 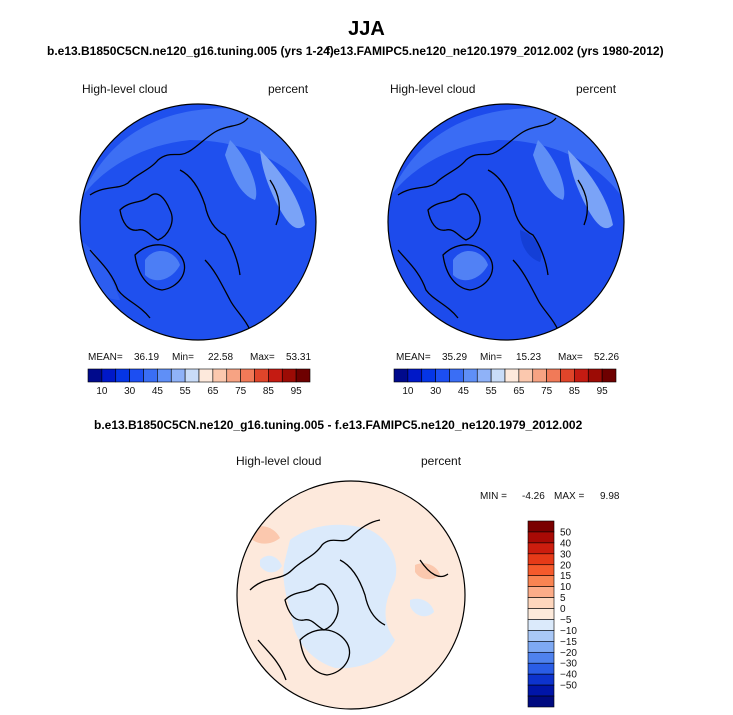 What do you see at coordinates (493, 496) in the screenshot?
I see `panel3-min-label: MIN =` at bounding box center [493, 496].